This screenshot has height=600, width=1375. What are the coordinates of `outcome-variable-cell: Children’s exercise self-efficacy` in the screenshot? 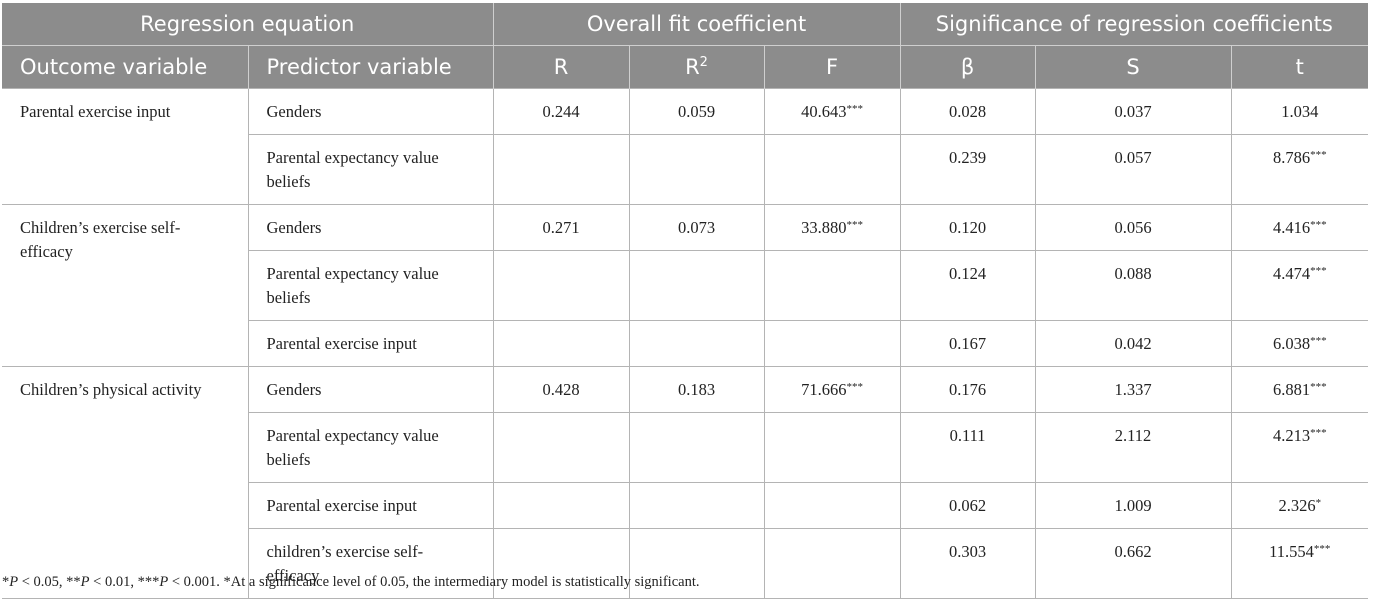 It's located at (125, 285).